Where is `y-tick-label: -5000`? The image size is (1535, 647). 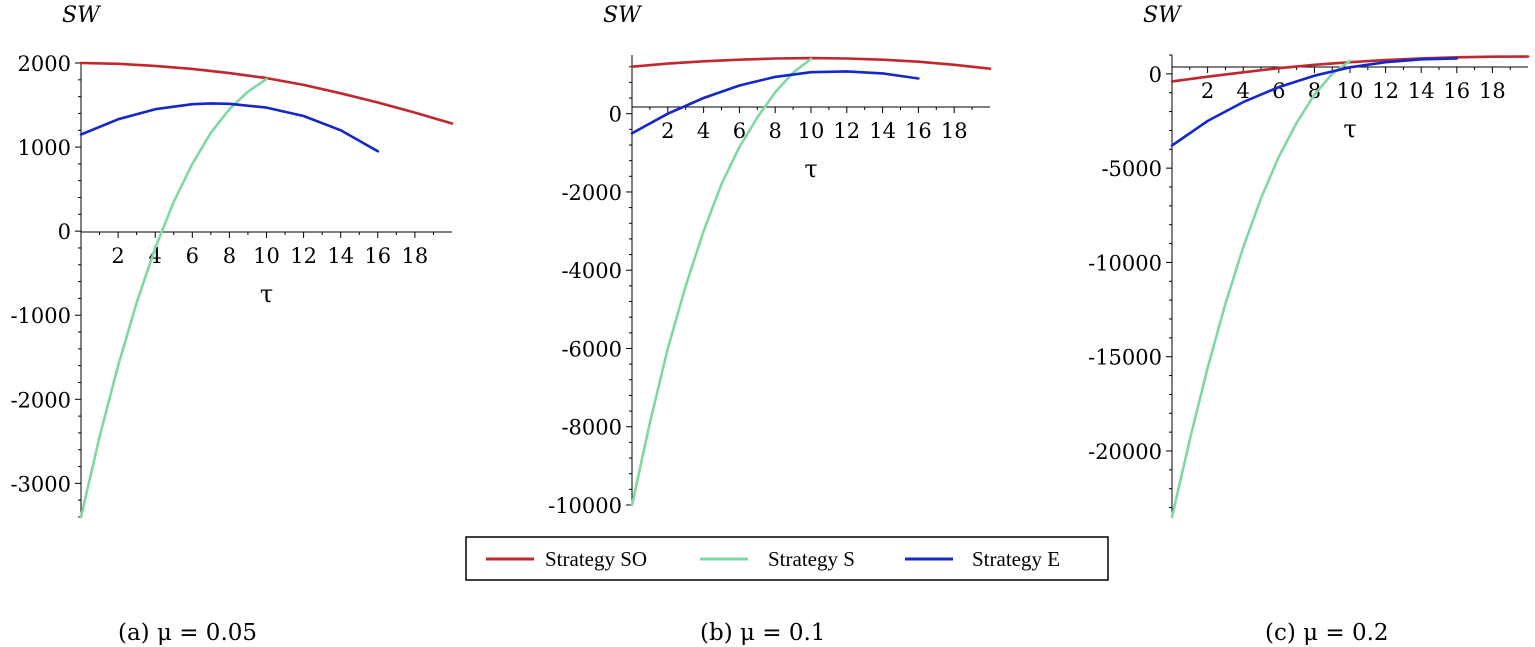
y-tick-label: -5000 is located at coordinates (1131, 169).